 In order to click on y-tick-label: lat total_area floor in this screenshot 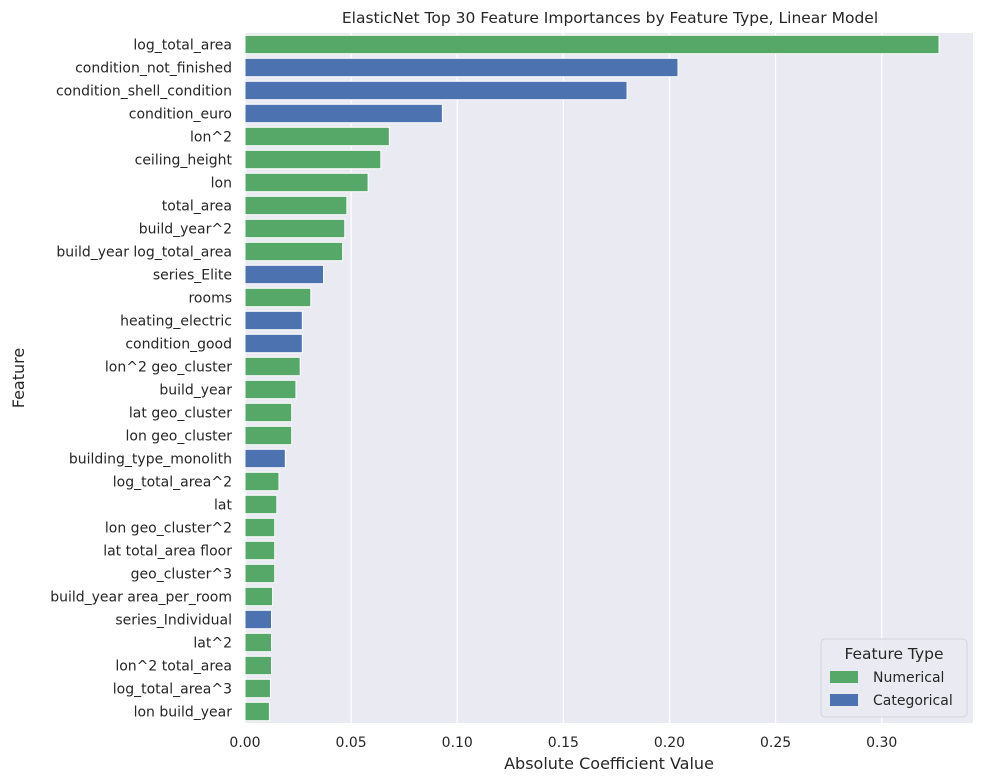, I will do `click(167, 552)`.